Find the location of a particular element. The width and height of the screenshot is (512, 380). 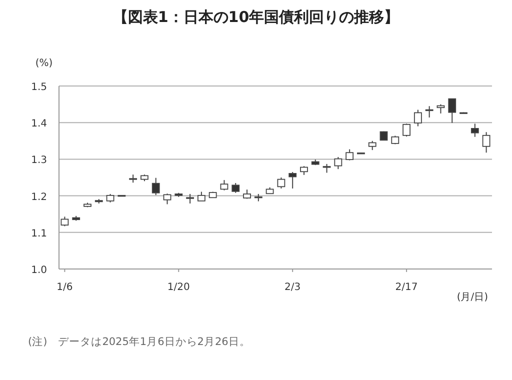

x-tick-label: 1/20 is located at coordinates (178, 287).